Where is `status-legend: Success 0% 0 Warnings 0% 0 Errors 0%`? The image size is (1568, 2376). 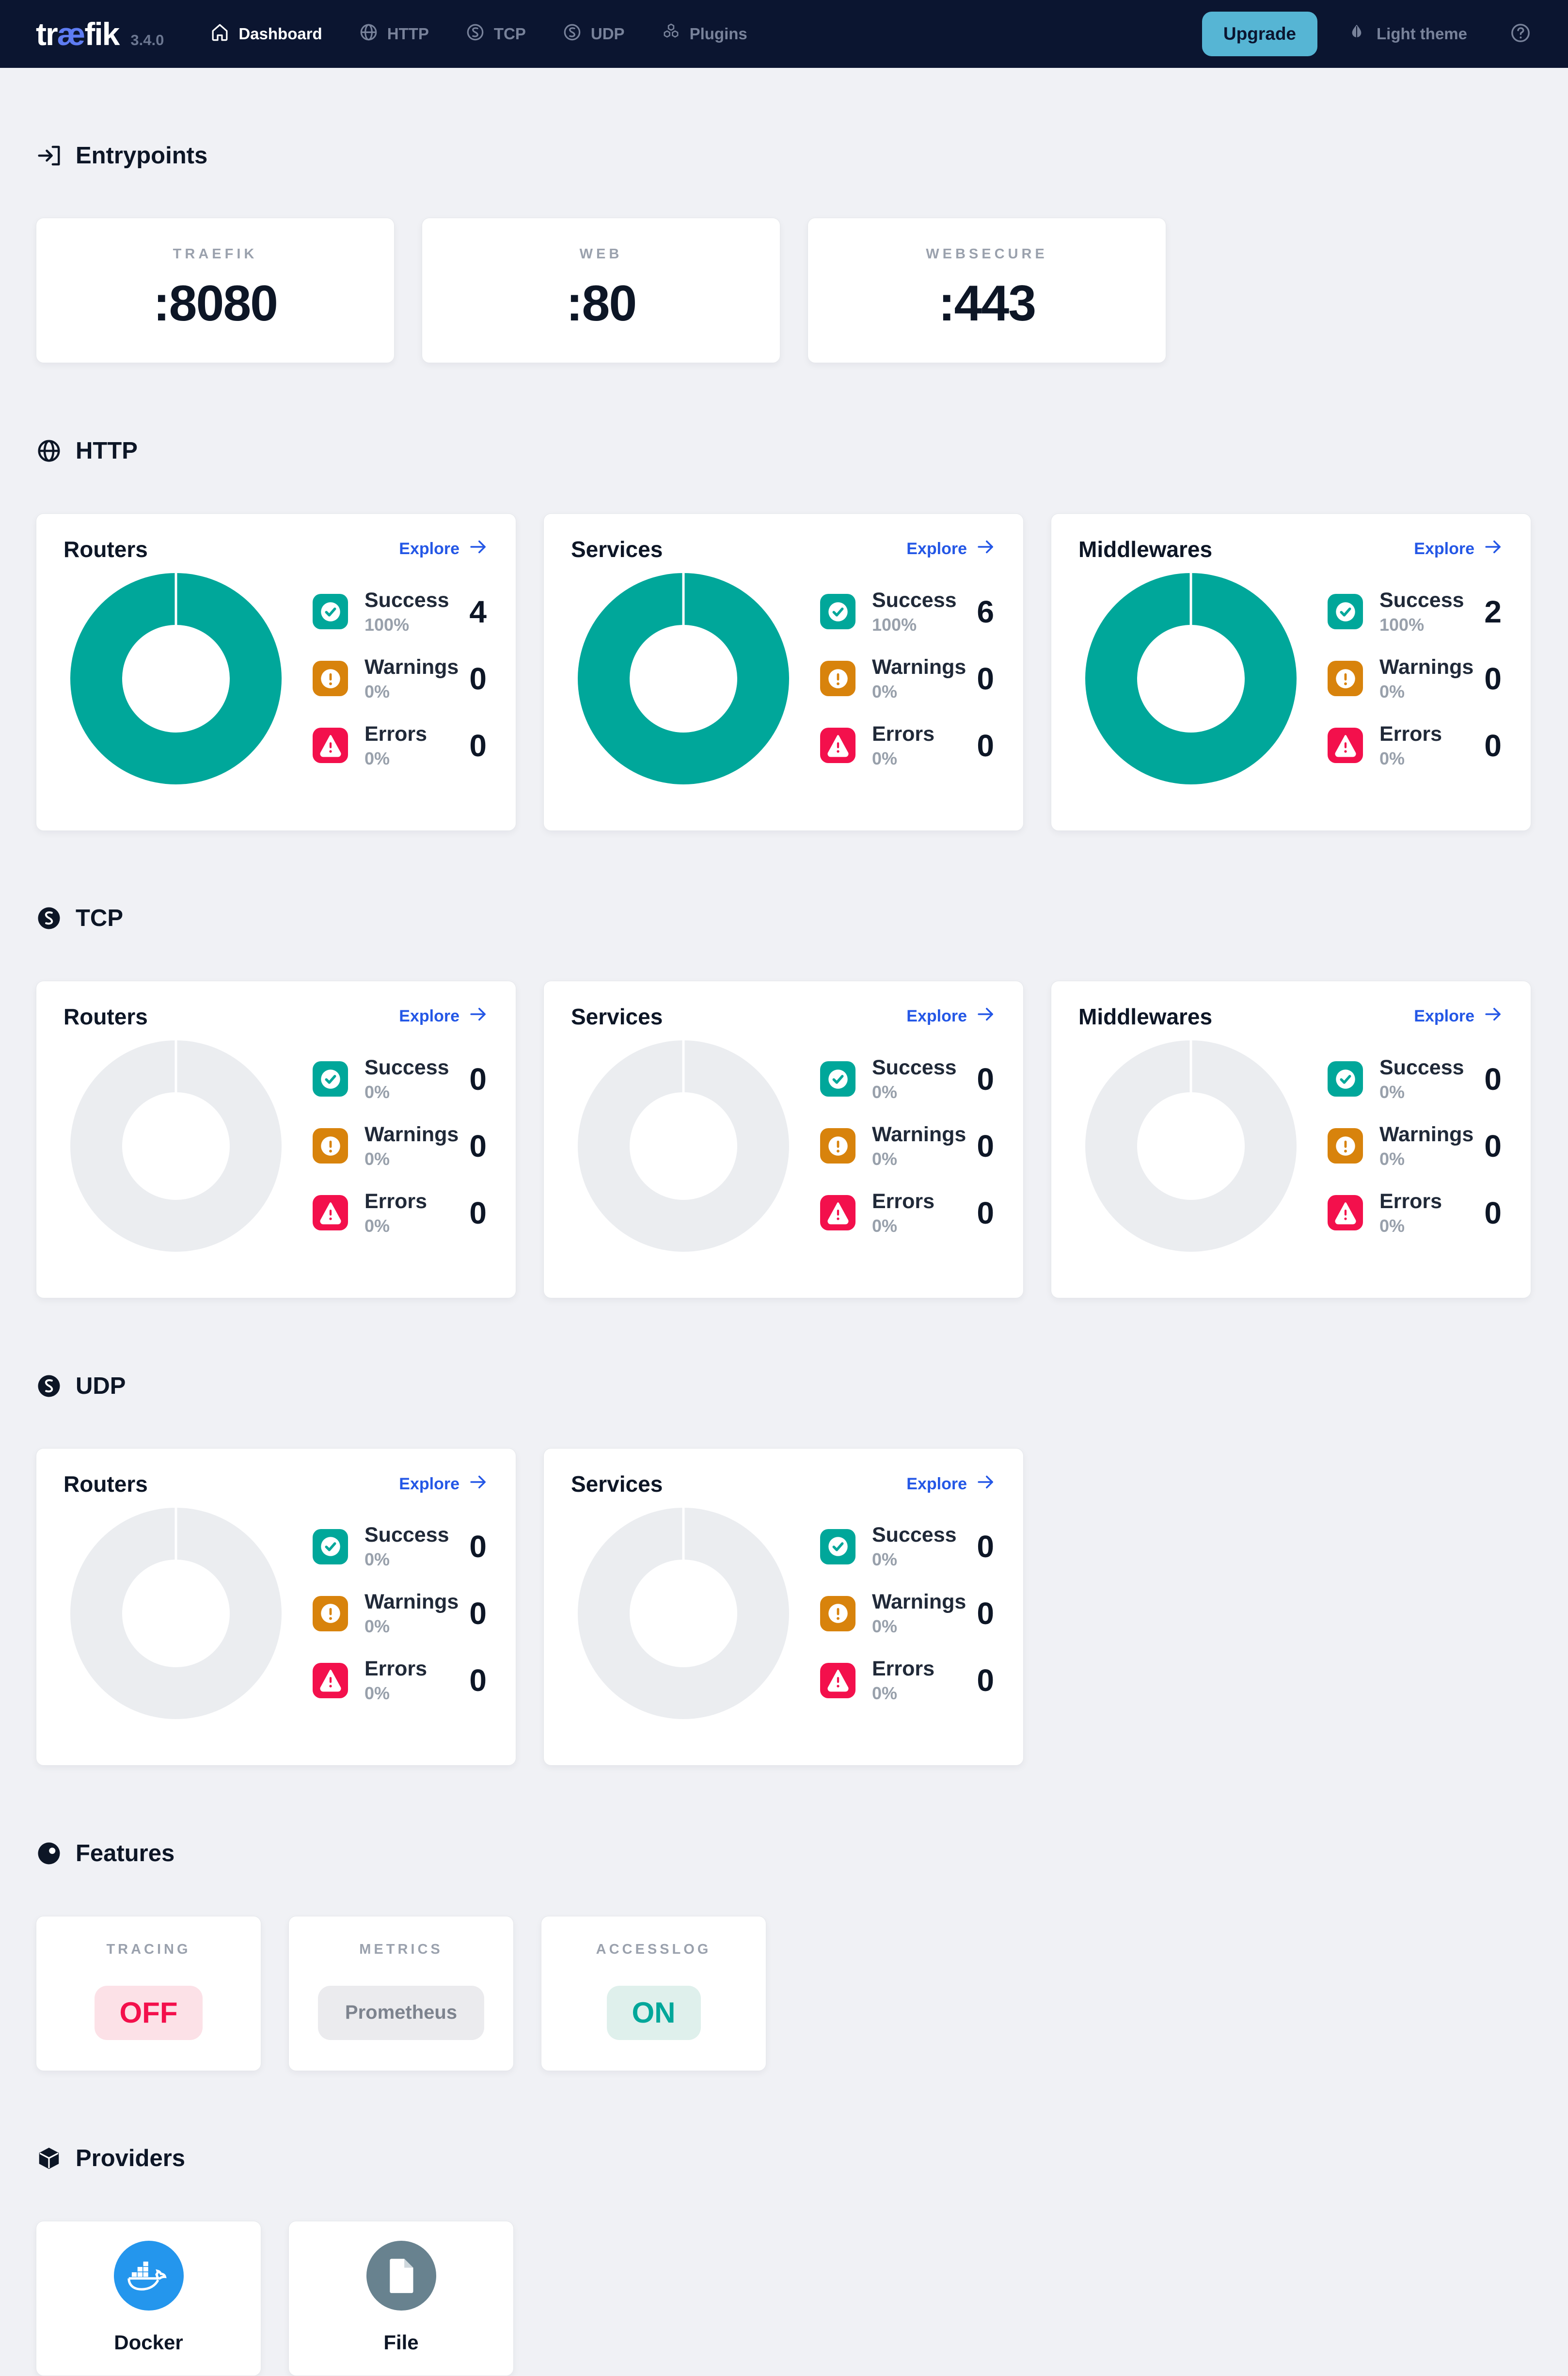 status-legend: Success 0% 0 Warnings 0% 0 Errors 0% is located at coordinates (908, 1146).